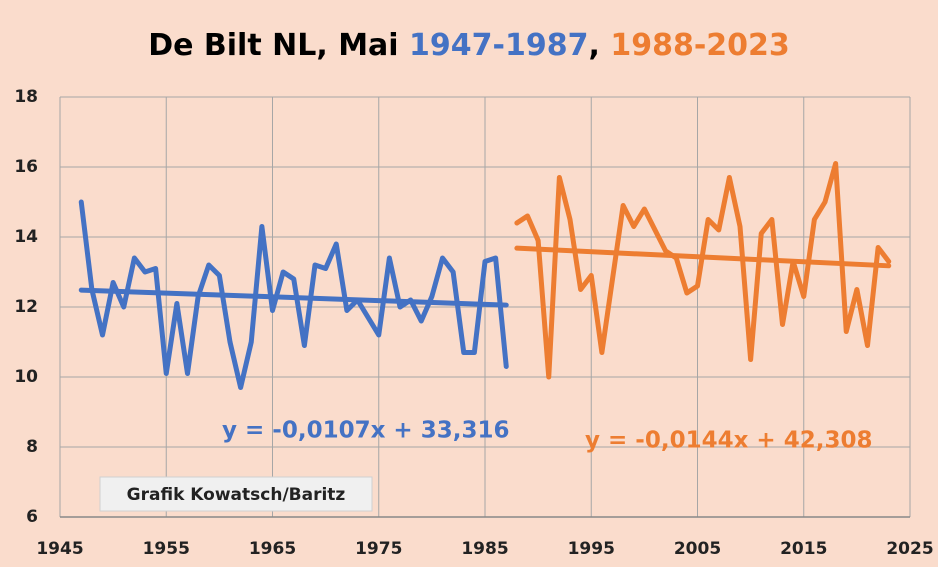  Describe the element at coordinates (484, 549) in the screenshot. I see `x-tick-label: 1985` at that location.